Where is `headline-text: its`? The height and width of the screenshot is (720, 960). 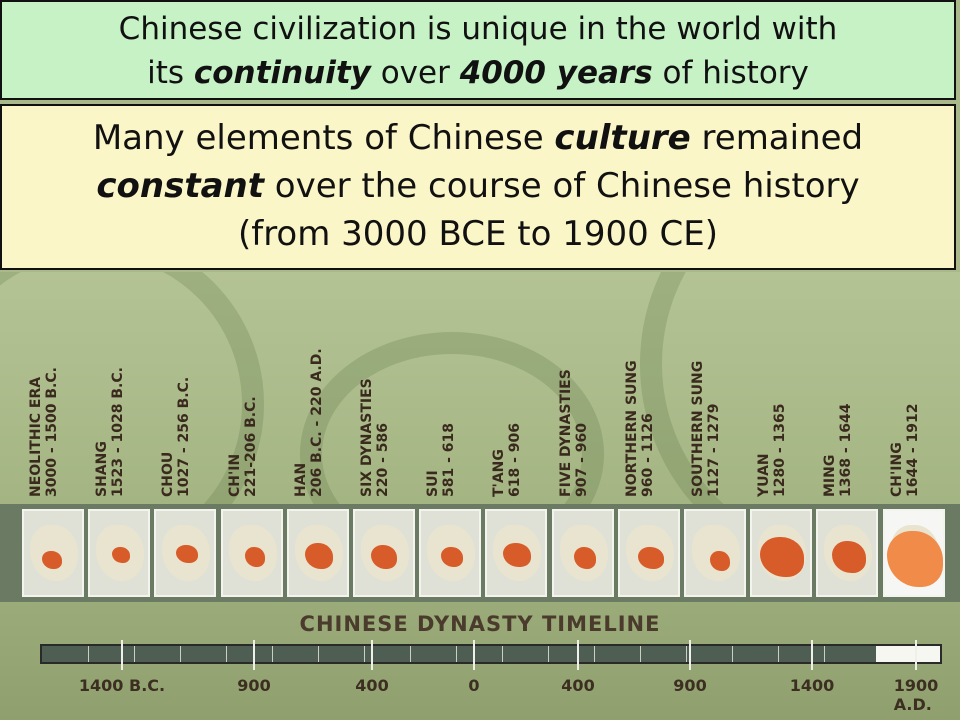
headline-text: its is located at coordinates (170, 73).